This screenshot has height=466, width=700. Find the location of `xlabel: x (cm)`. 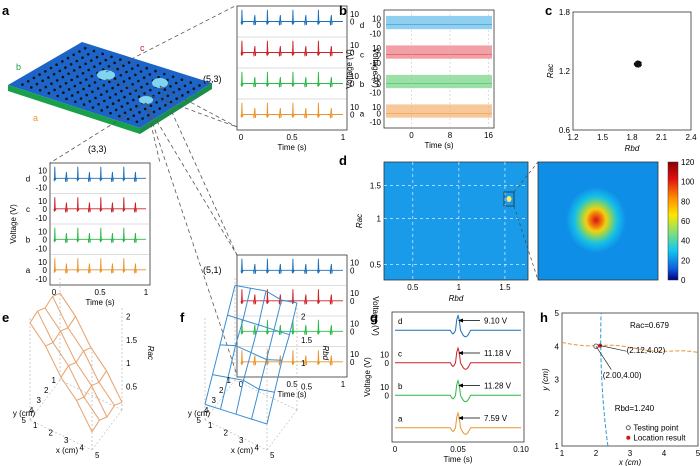

xlabel: x (cm) is located at coordinates (67, 450).